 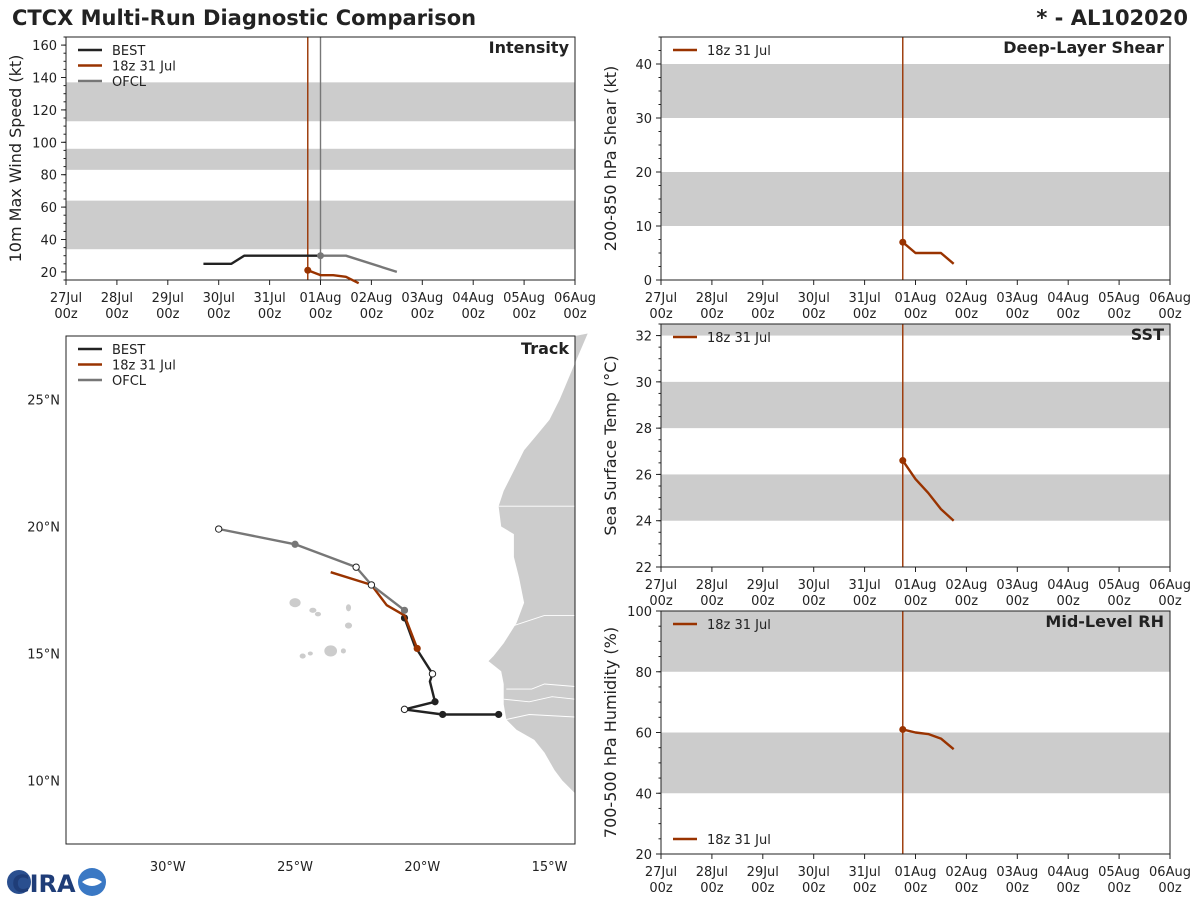 What do you see at coordinates (550, 867) in the screenshot?
I see `x-tick-label: 15°W` at bounding box center [550, 867].